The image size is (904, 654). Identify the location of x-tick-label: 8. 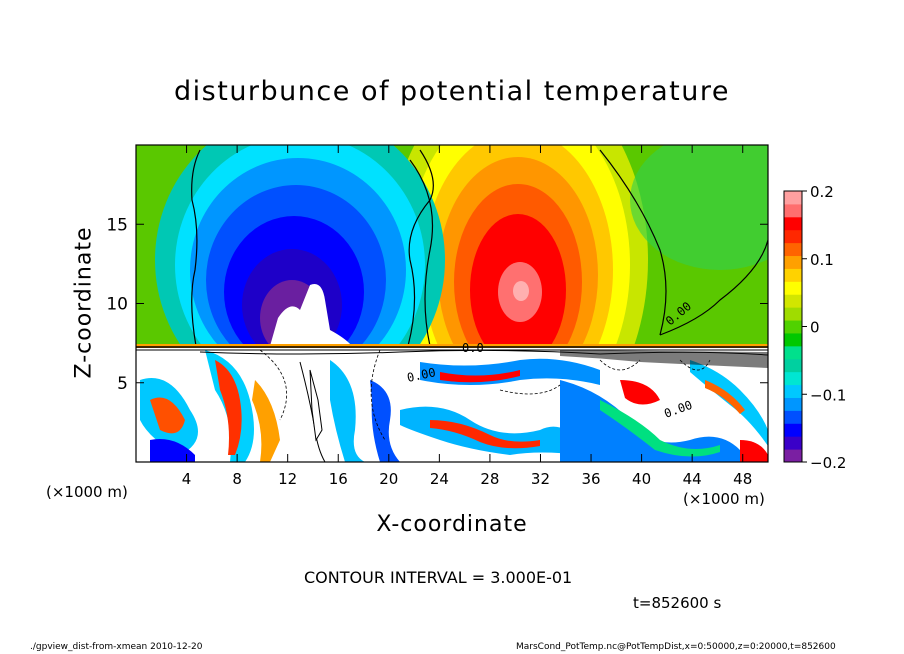
(237, 479).